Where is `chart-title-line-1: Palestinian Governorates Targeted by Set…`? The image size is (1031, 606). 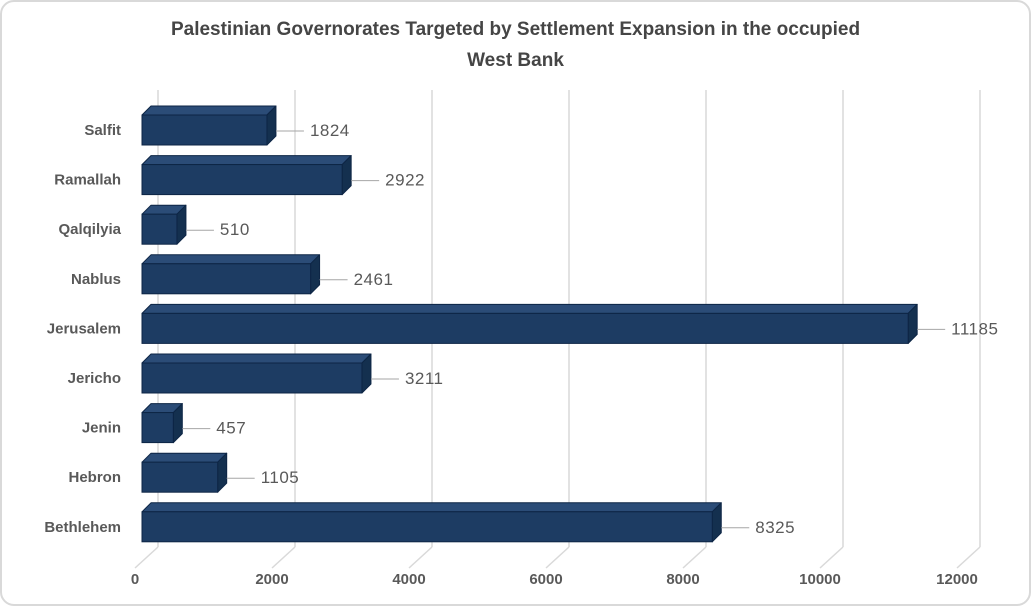 chart-title-line-1: Palestinian Governorates Targeted by Set… is located at coordinates (515, 29).